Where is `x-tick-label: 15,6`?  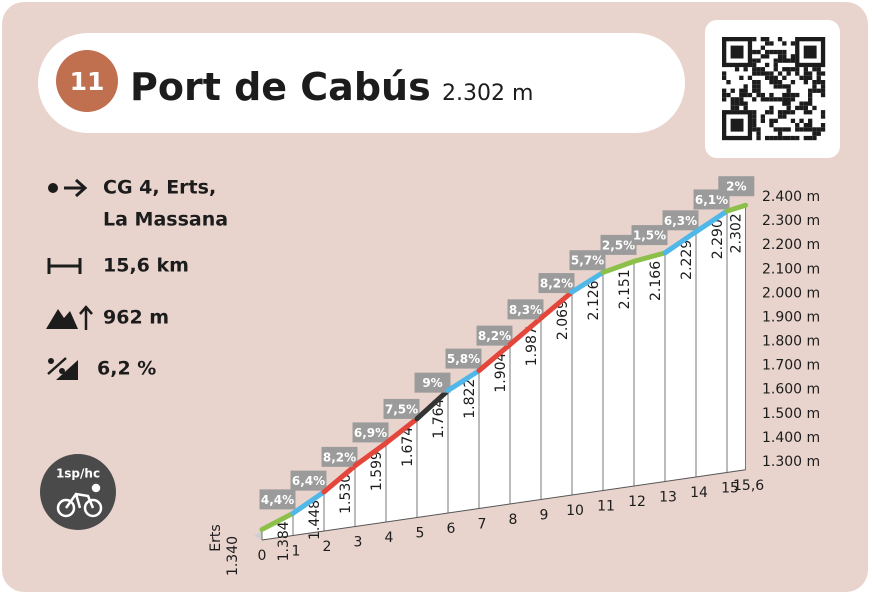 x-tick-label: 15,6 is located at coordinates (748, 486).